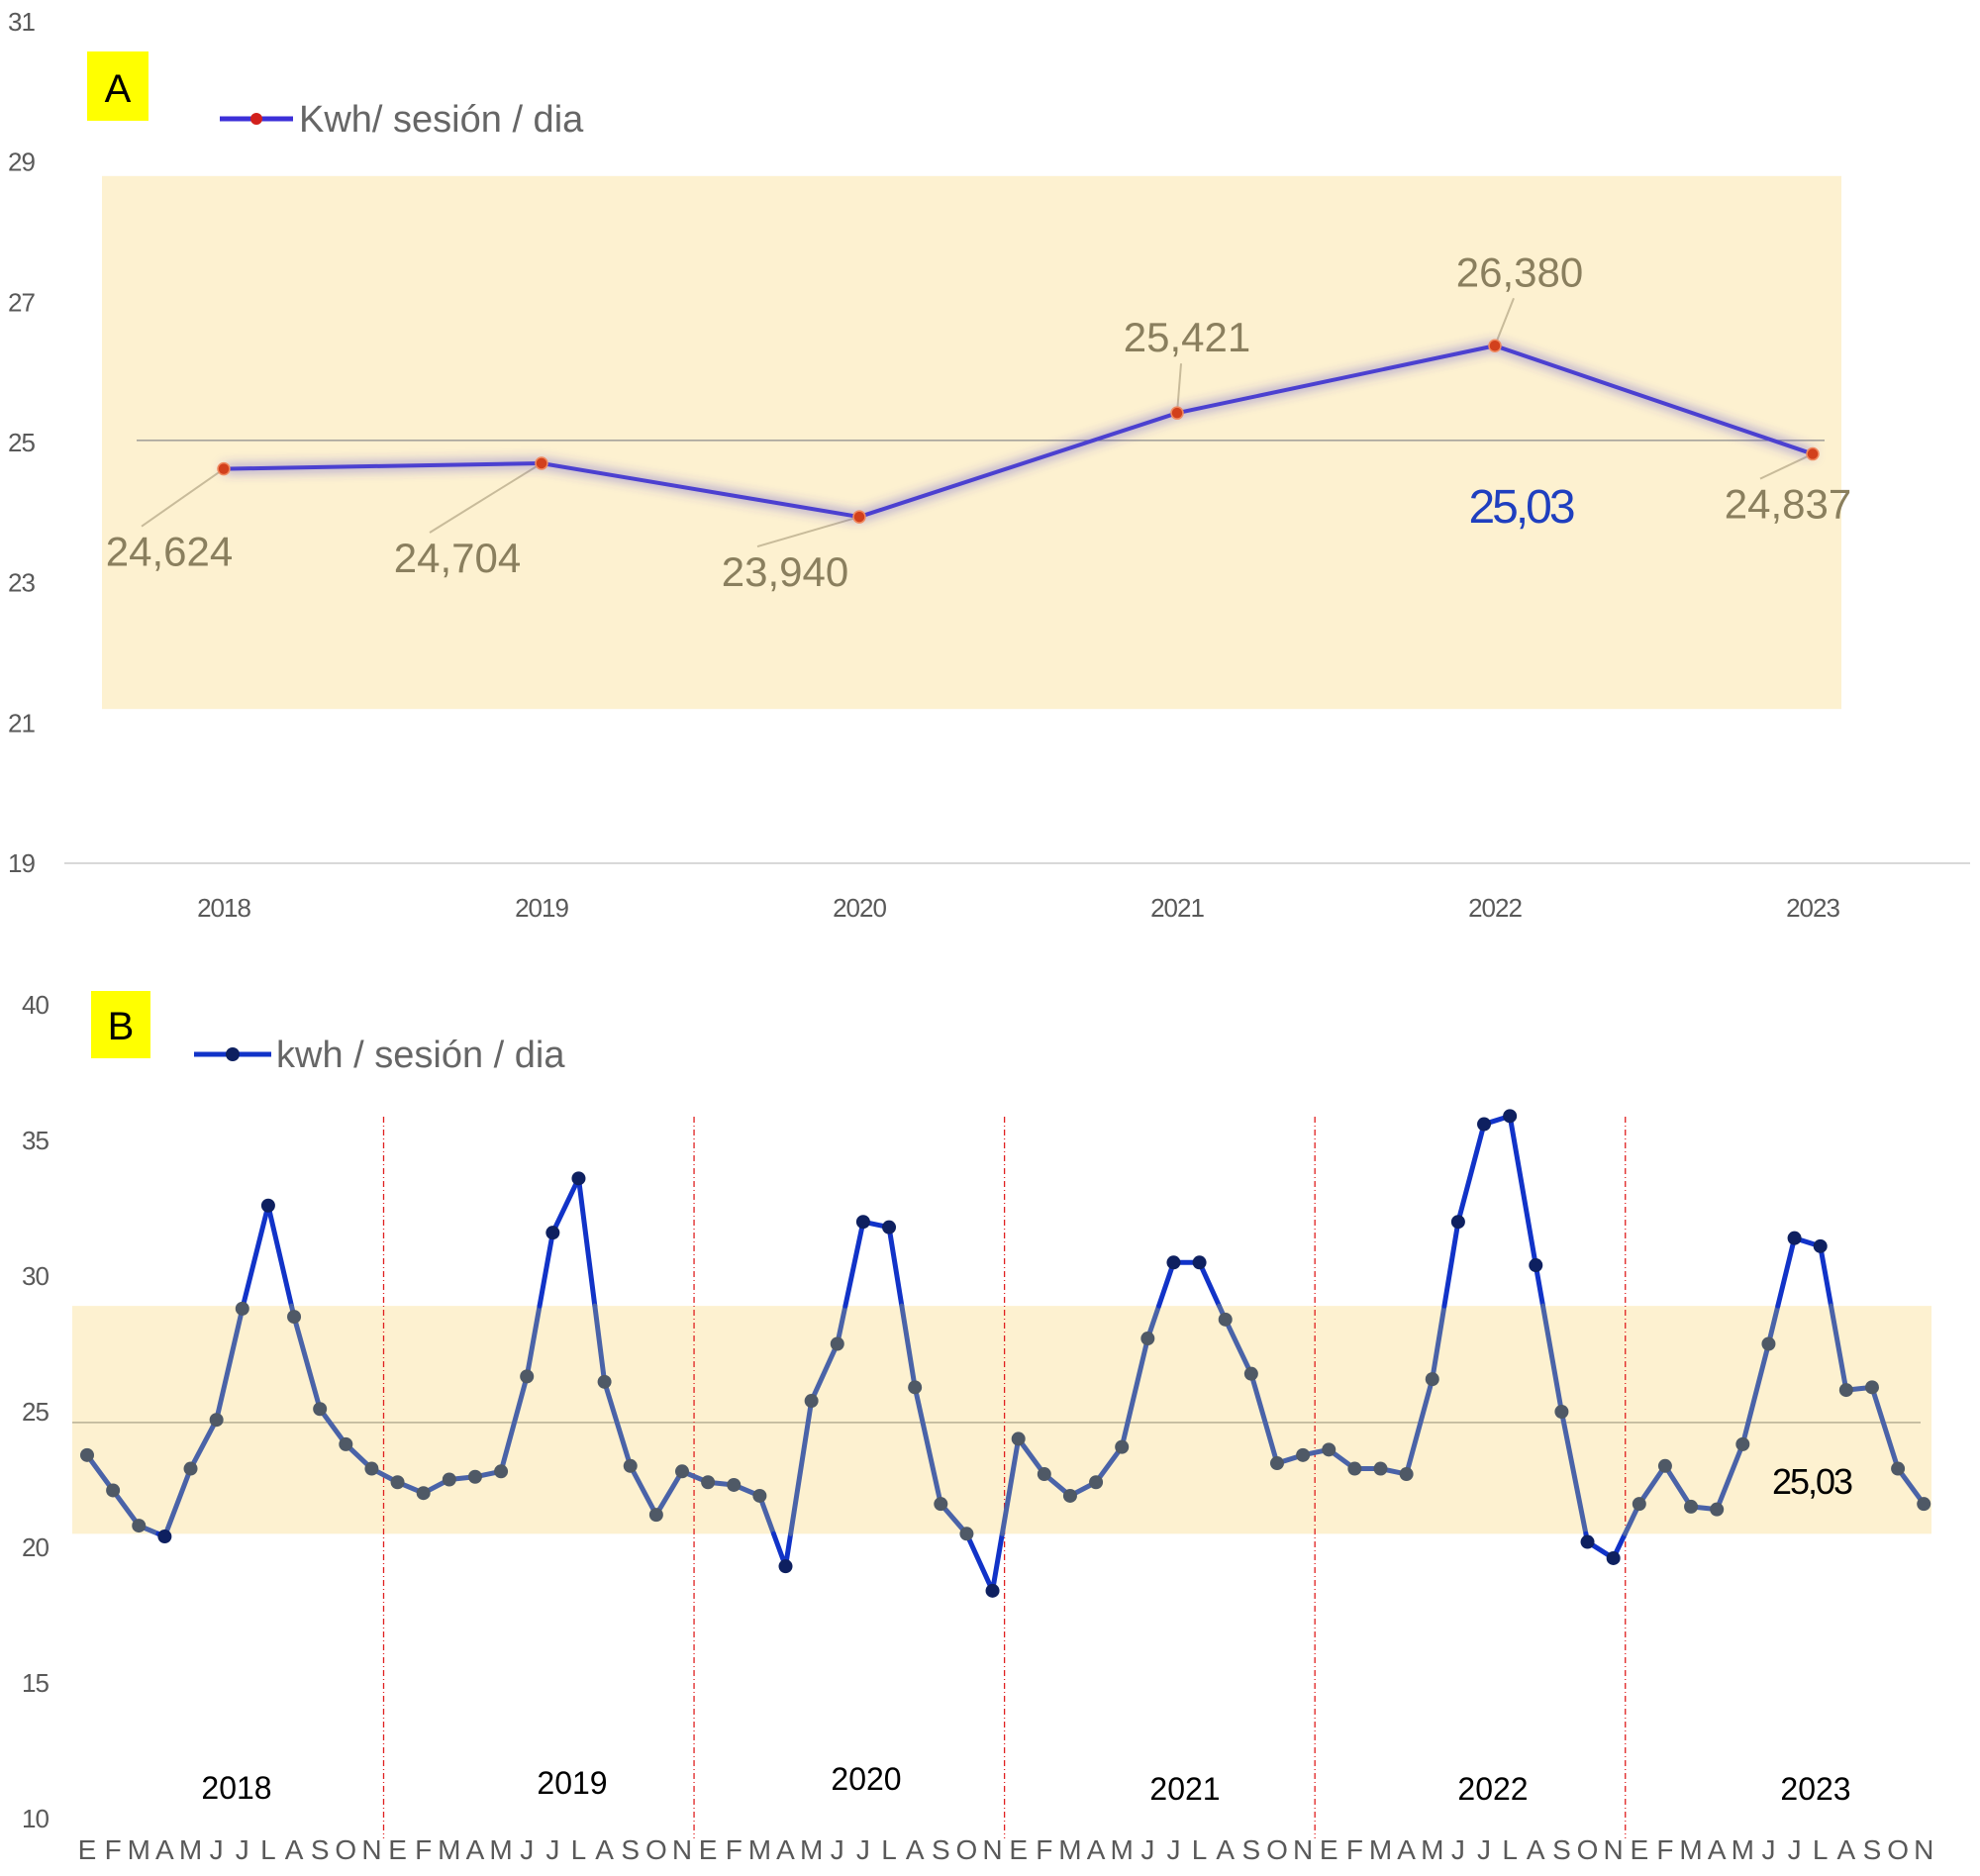 The image size is (1980, 1876). Describe the element at coordinates (1495, 908) in the screenshot. I see `panel-a-x-tick-label: 2022` at that location.